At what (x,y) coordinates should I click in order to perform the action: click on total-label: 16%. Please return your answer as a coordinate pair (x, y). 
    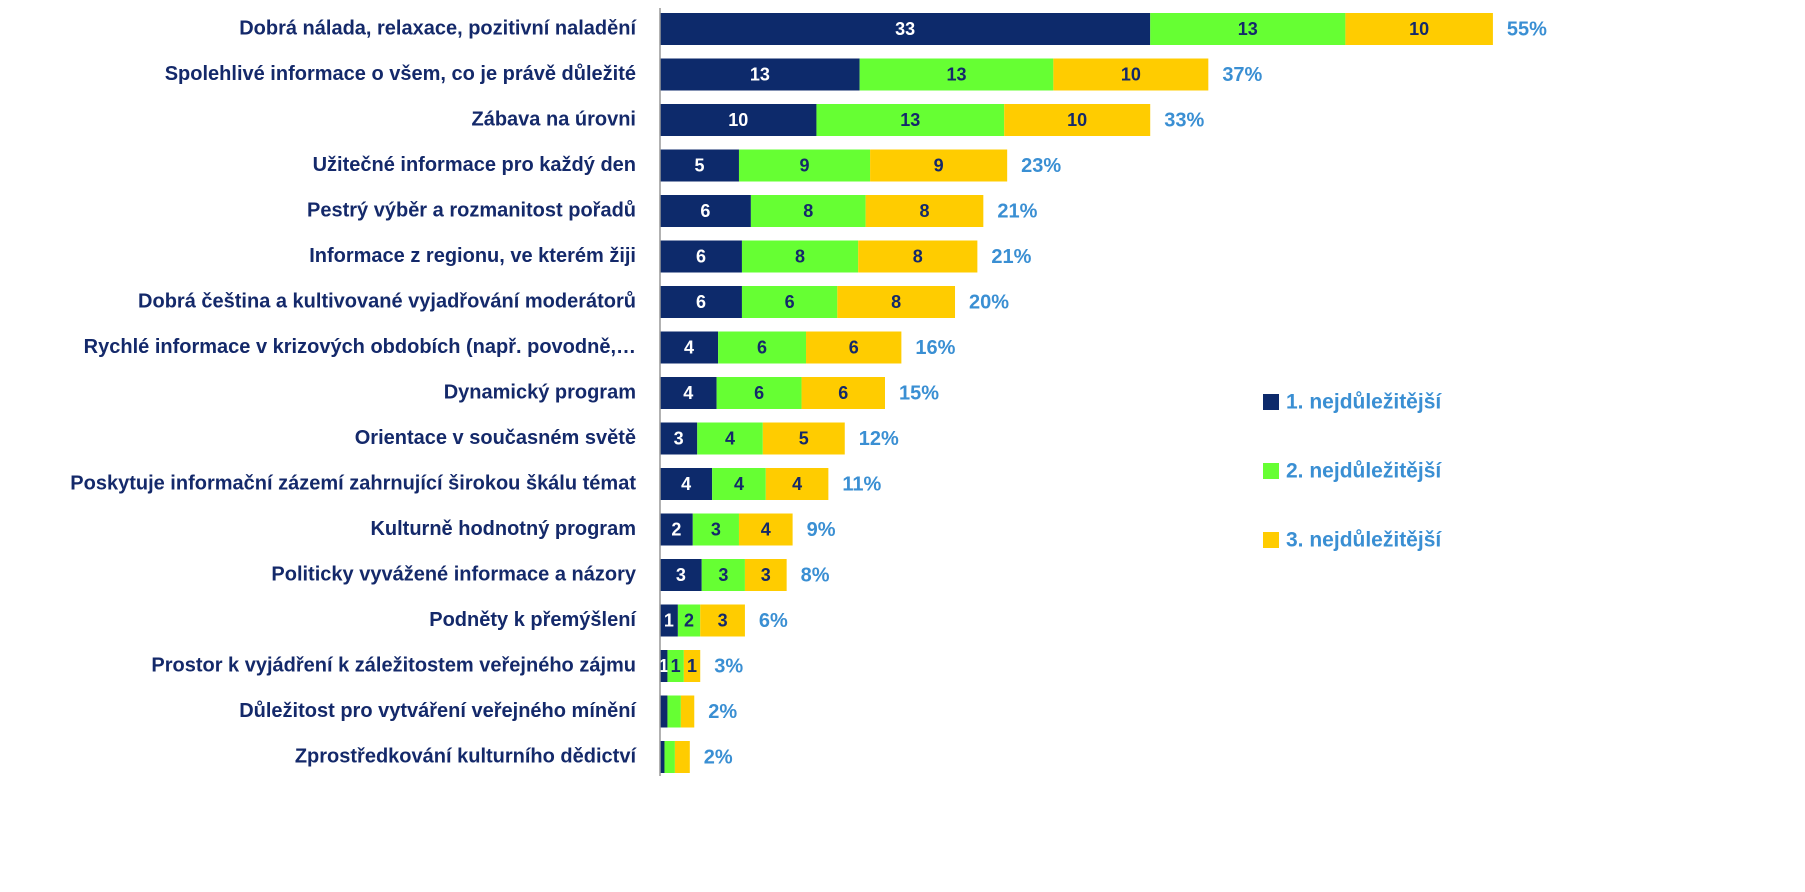
    Looking at the image, I should click on (935, 348).